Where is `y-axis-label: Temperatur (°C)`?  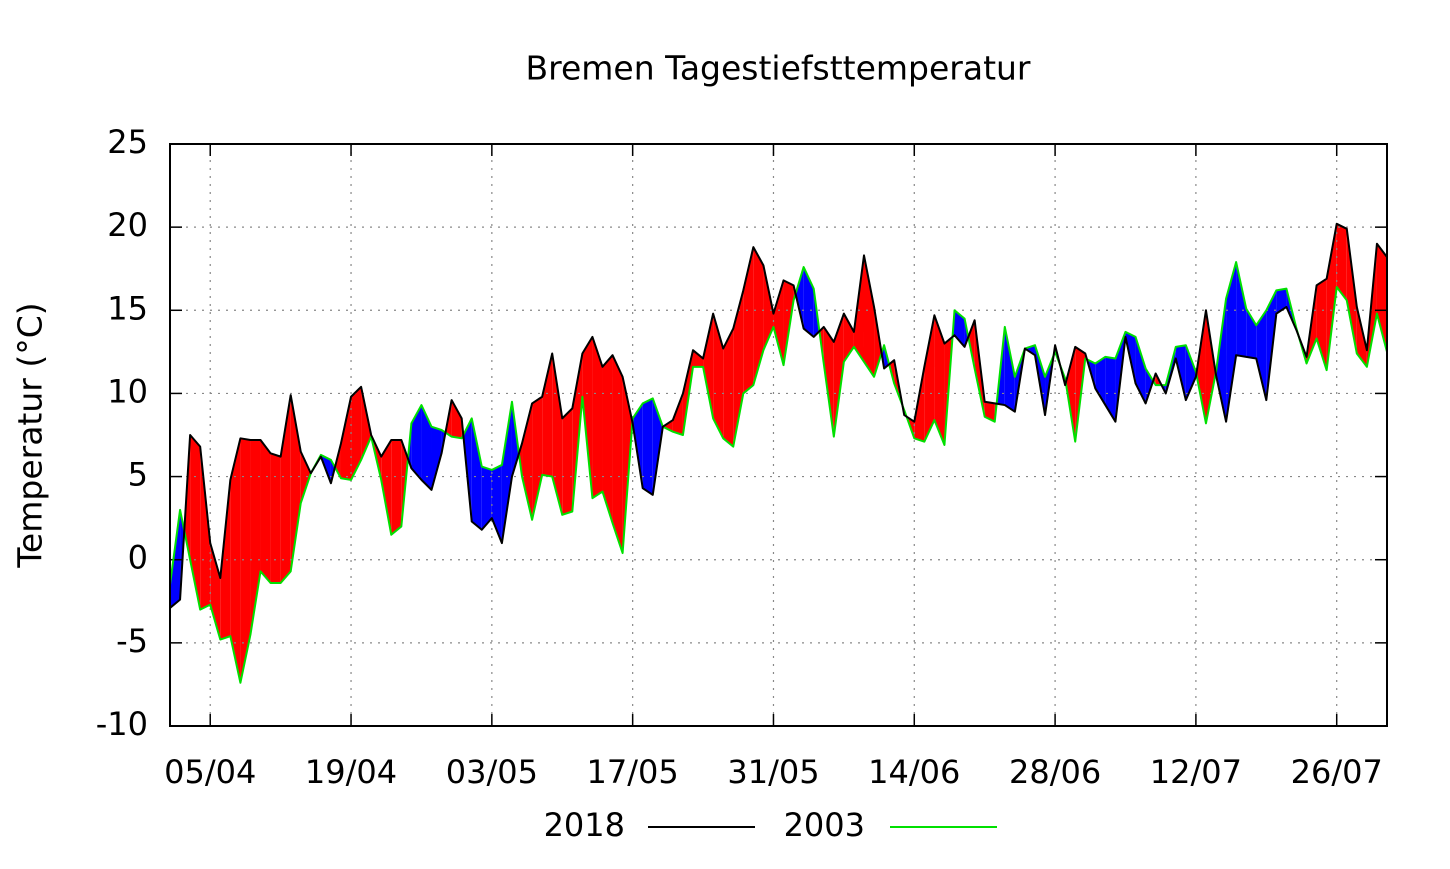 y-axis-label: Temperatur (°C) is located at coordinates (30, 435).